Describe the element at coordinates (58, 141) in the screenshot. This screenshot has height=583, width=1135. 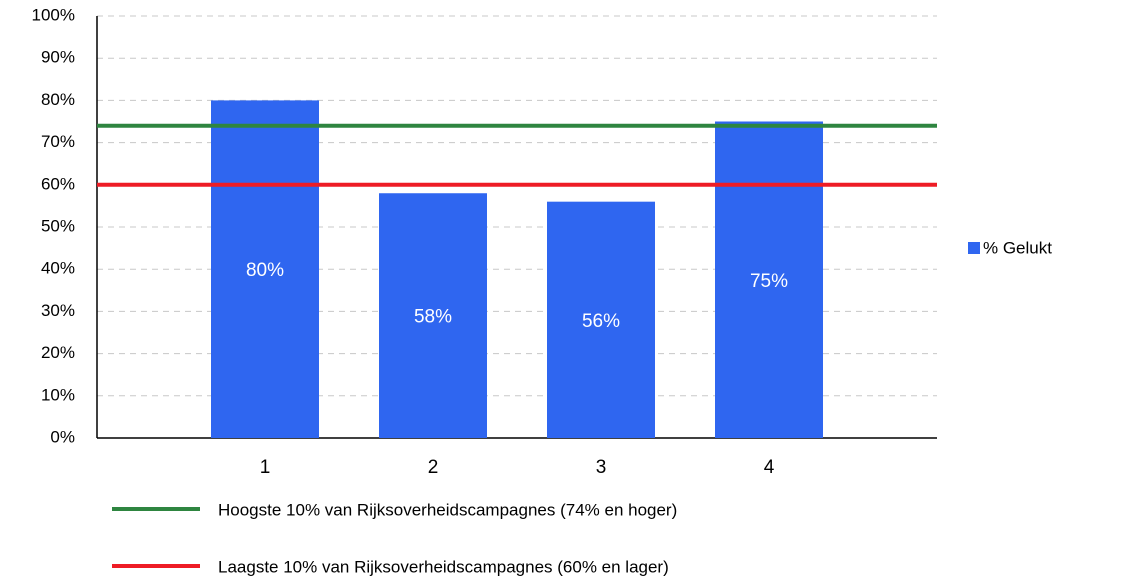
I see `y-tick-label: 70%` at that location.